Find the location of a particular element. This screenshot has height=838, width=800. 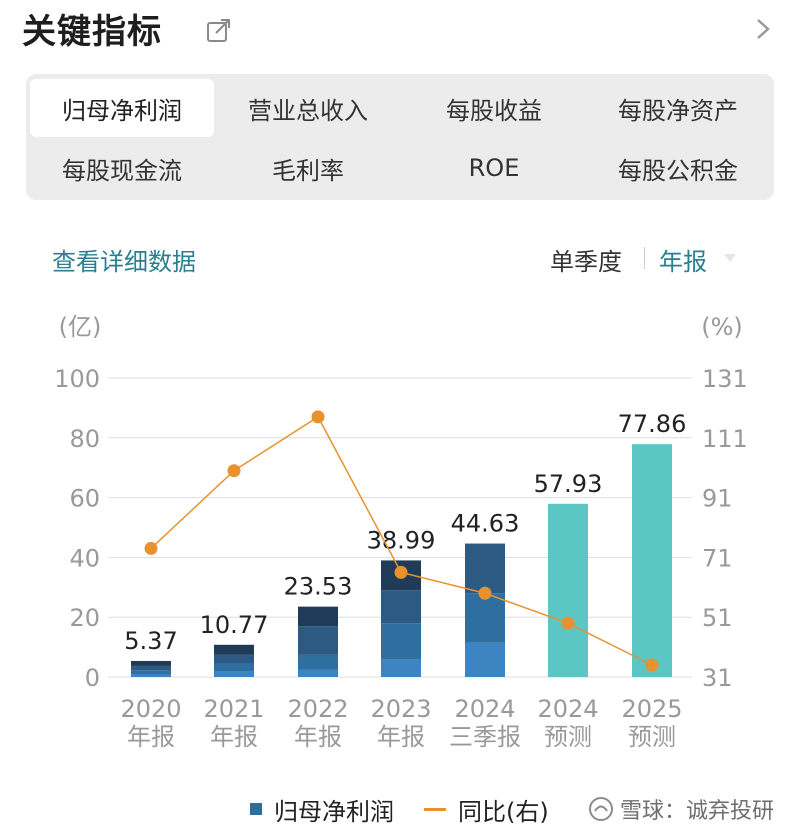

legend-line-label: 同比(右) is located at coordinates (503, 811).